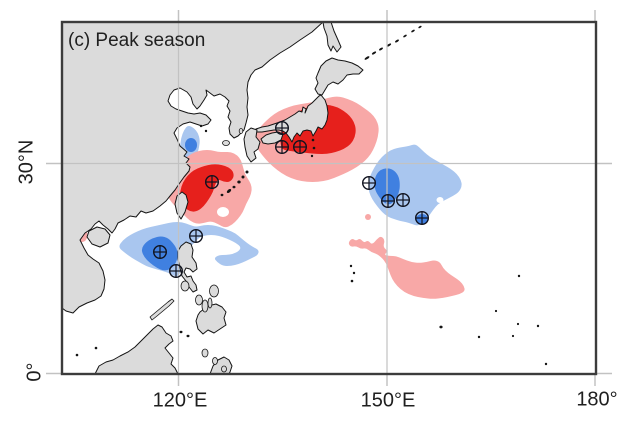 Image resolution: width=623 pixels, height=438 pixels. What do you see at coordinates (137, 40) in the screenshot?
I see `panel-title: (c) Peak season` at bounding box center [137, 40].